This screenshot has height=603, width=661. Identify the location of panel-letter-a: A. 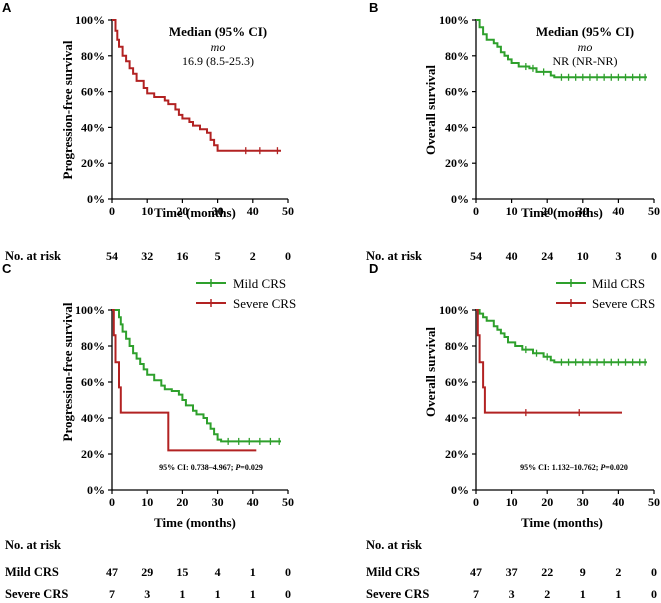
(7, 7).